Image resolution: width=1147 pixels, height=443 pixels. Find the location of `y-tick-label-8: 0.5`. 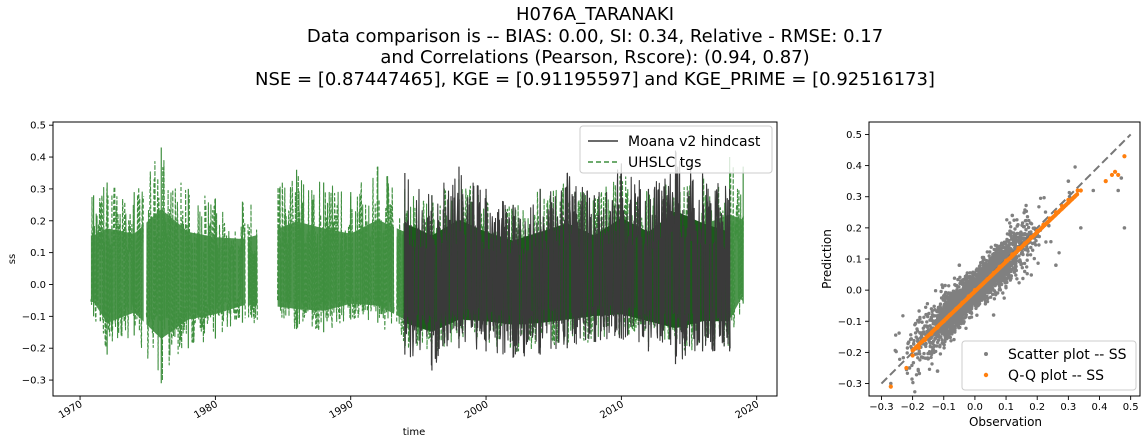

y-tick-label-8: 0.5 is located at coordinates (38, 126).